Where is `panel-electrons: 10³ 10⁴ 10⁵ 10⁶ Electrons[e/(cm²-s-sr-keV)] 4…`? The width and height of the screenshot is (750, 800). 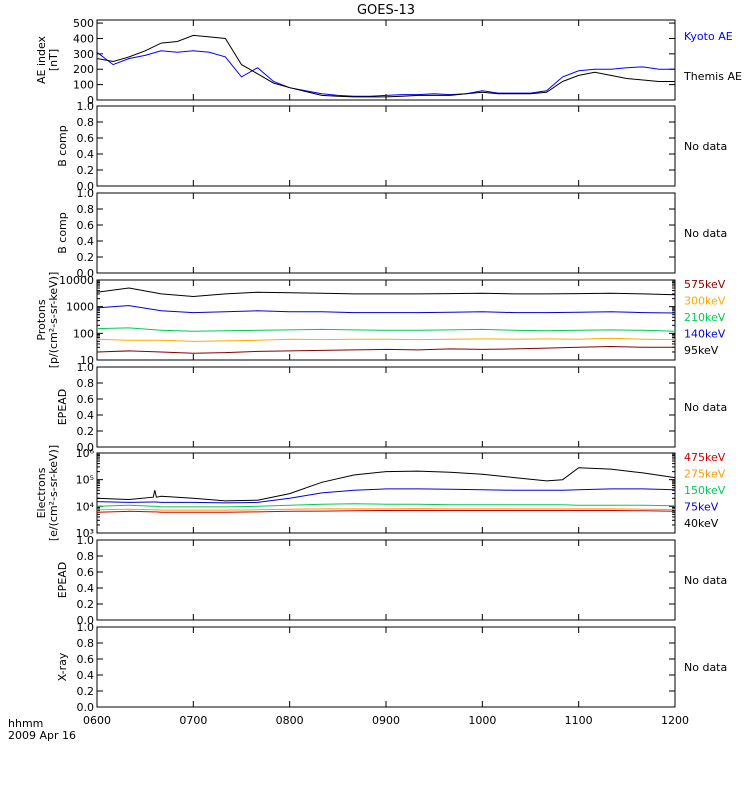 panel-electrons: 10³ 10⁴ 10⁵ 10⁶ Electrons[e/(cm²-s-sr-keV)] 4… is located at coordinates (380, 493).